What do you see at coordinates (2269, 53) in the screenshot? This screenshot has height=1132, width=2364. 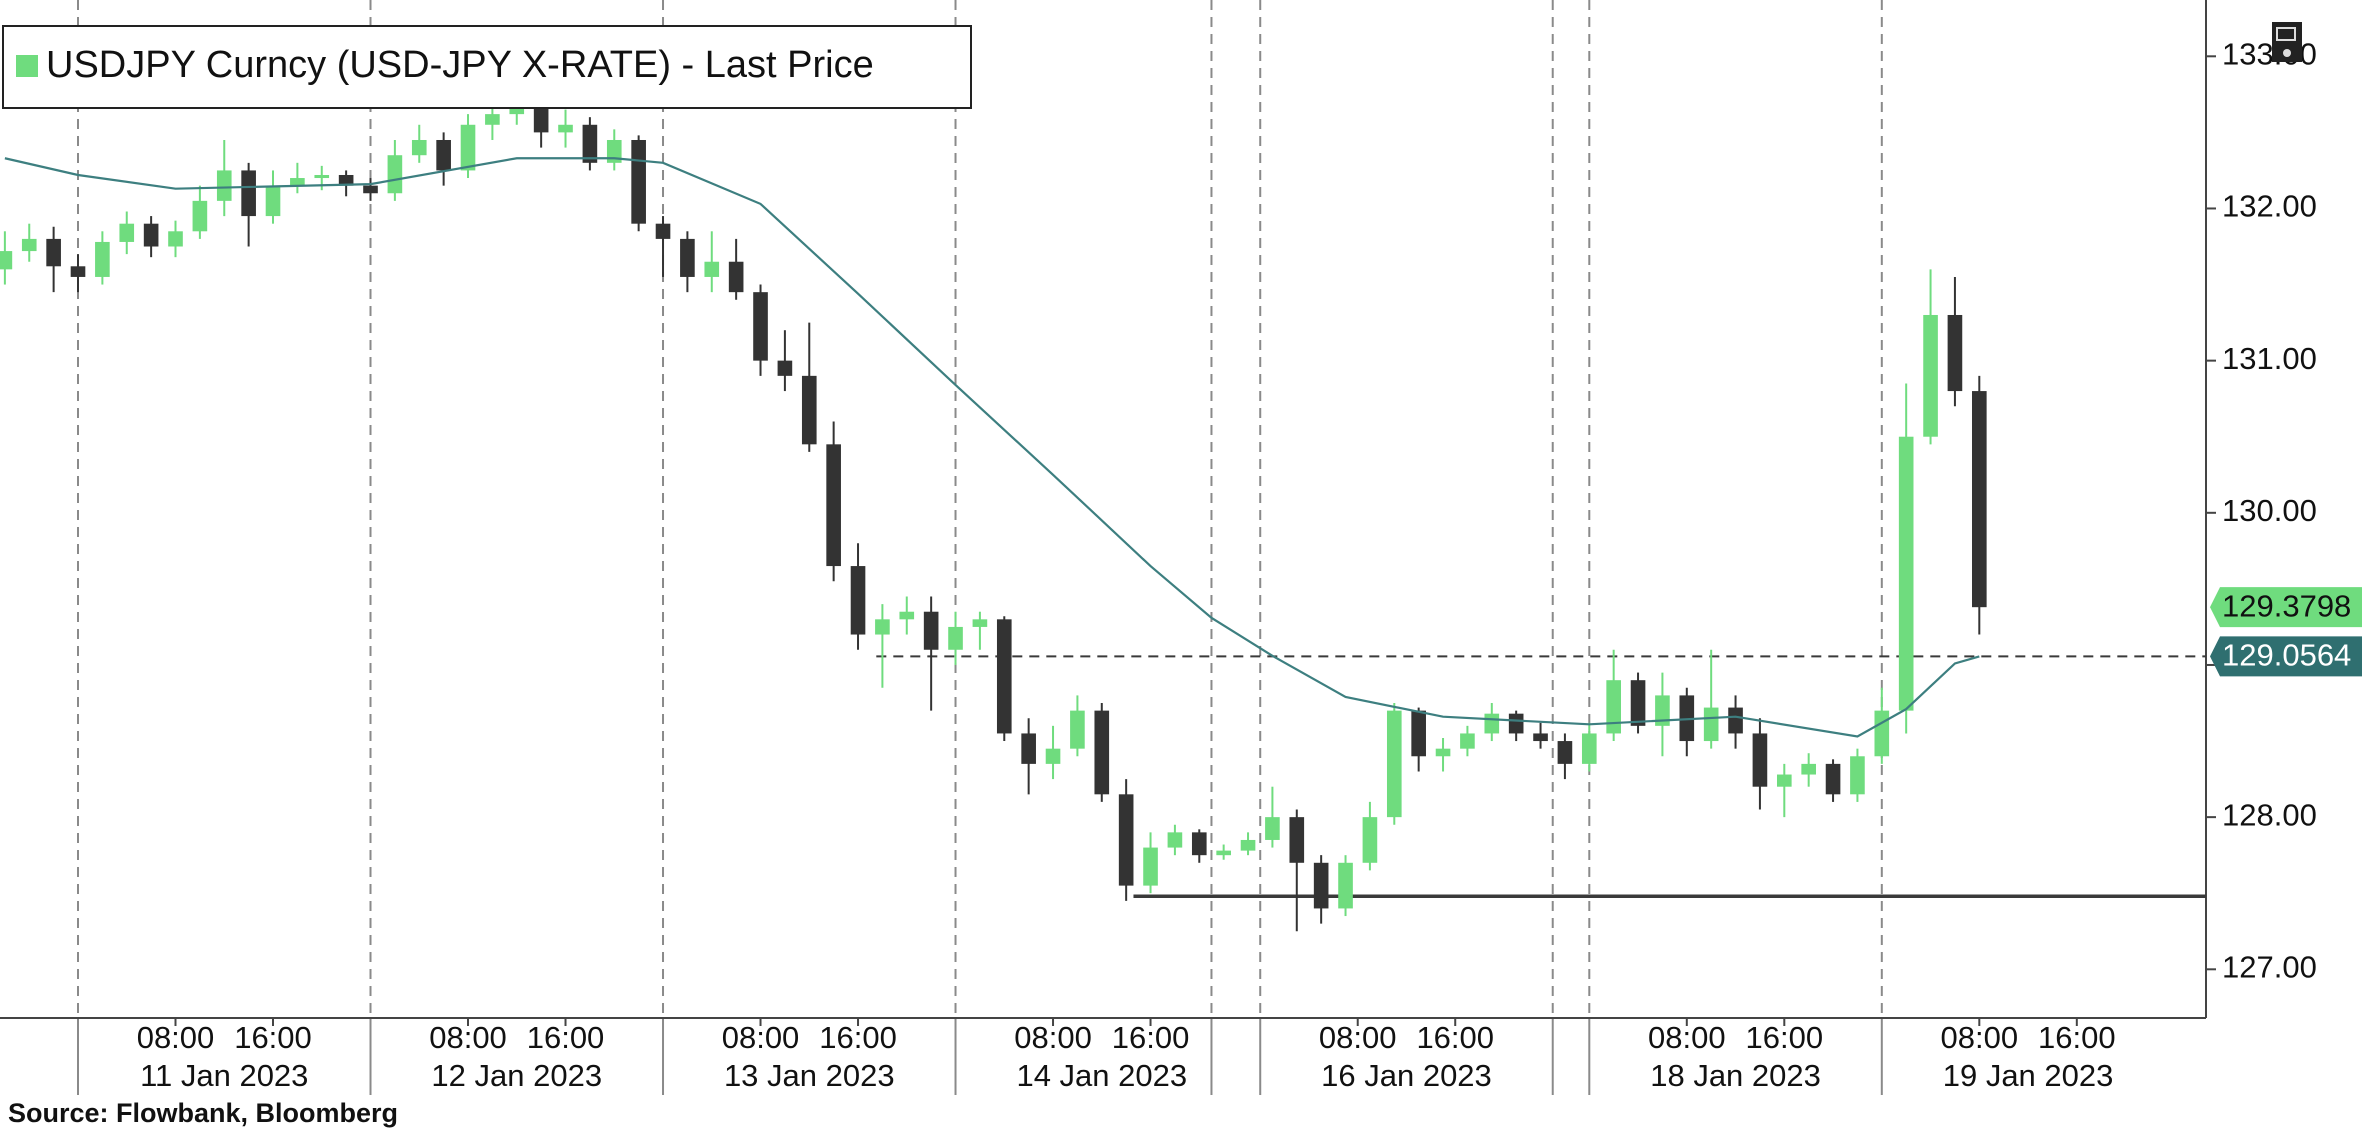 I see `y-tick-label: 133.00` at bounding box center [2269, 53].